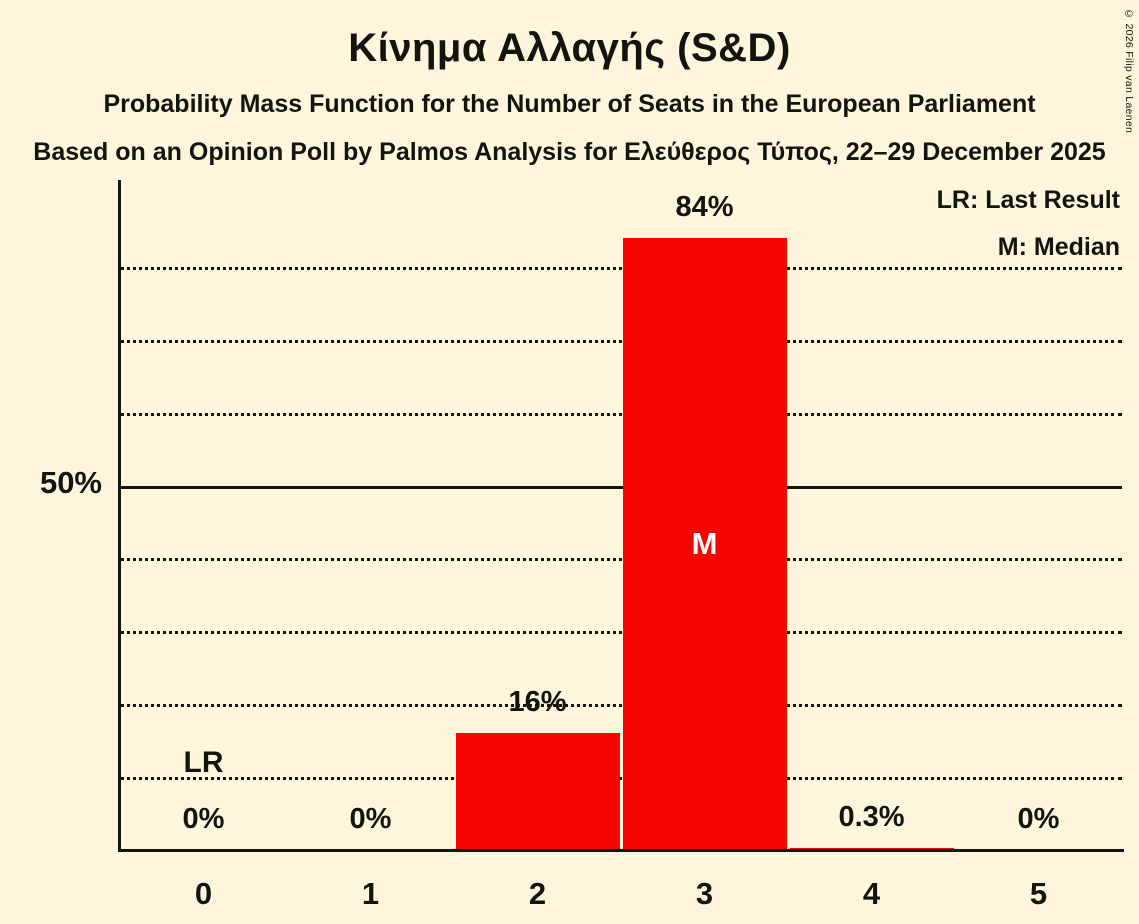 The height and width of the screenshot is (924, 1139). What do you see at coordinates (621, 487) in the screenshot?
I see `gridline-solid-50pct` at bounding box center [621, 487].